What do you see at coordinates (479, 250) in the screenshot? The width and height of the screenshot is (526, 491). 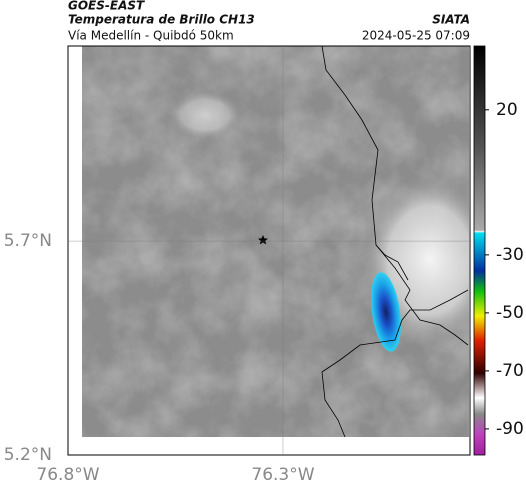 I see `colorbar` at bounding box center [479, 250].